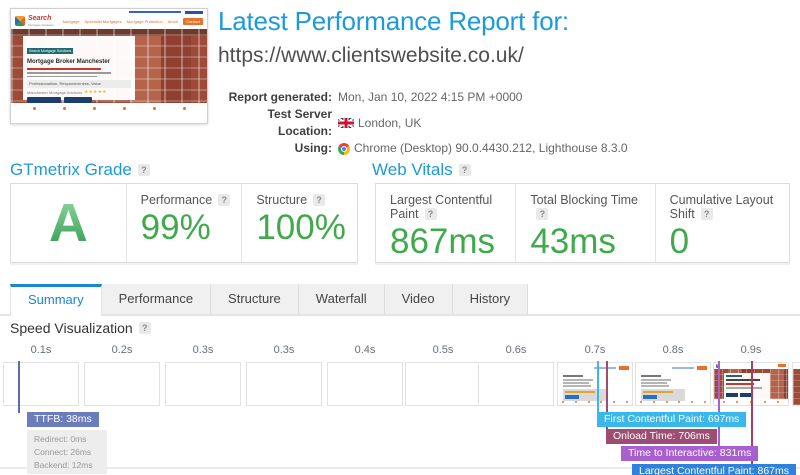  What do you see at coordinates (63, 464) in the screenshot?
I see `ttfb-detail-backend: Backend: 12ms` at bounding box center [63, 464].